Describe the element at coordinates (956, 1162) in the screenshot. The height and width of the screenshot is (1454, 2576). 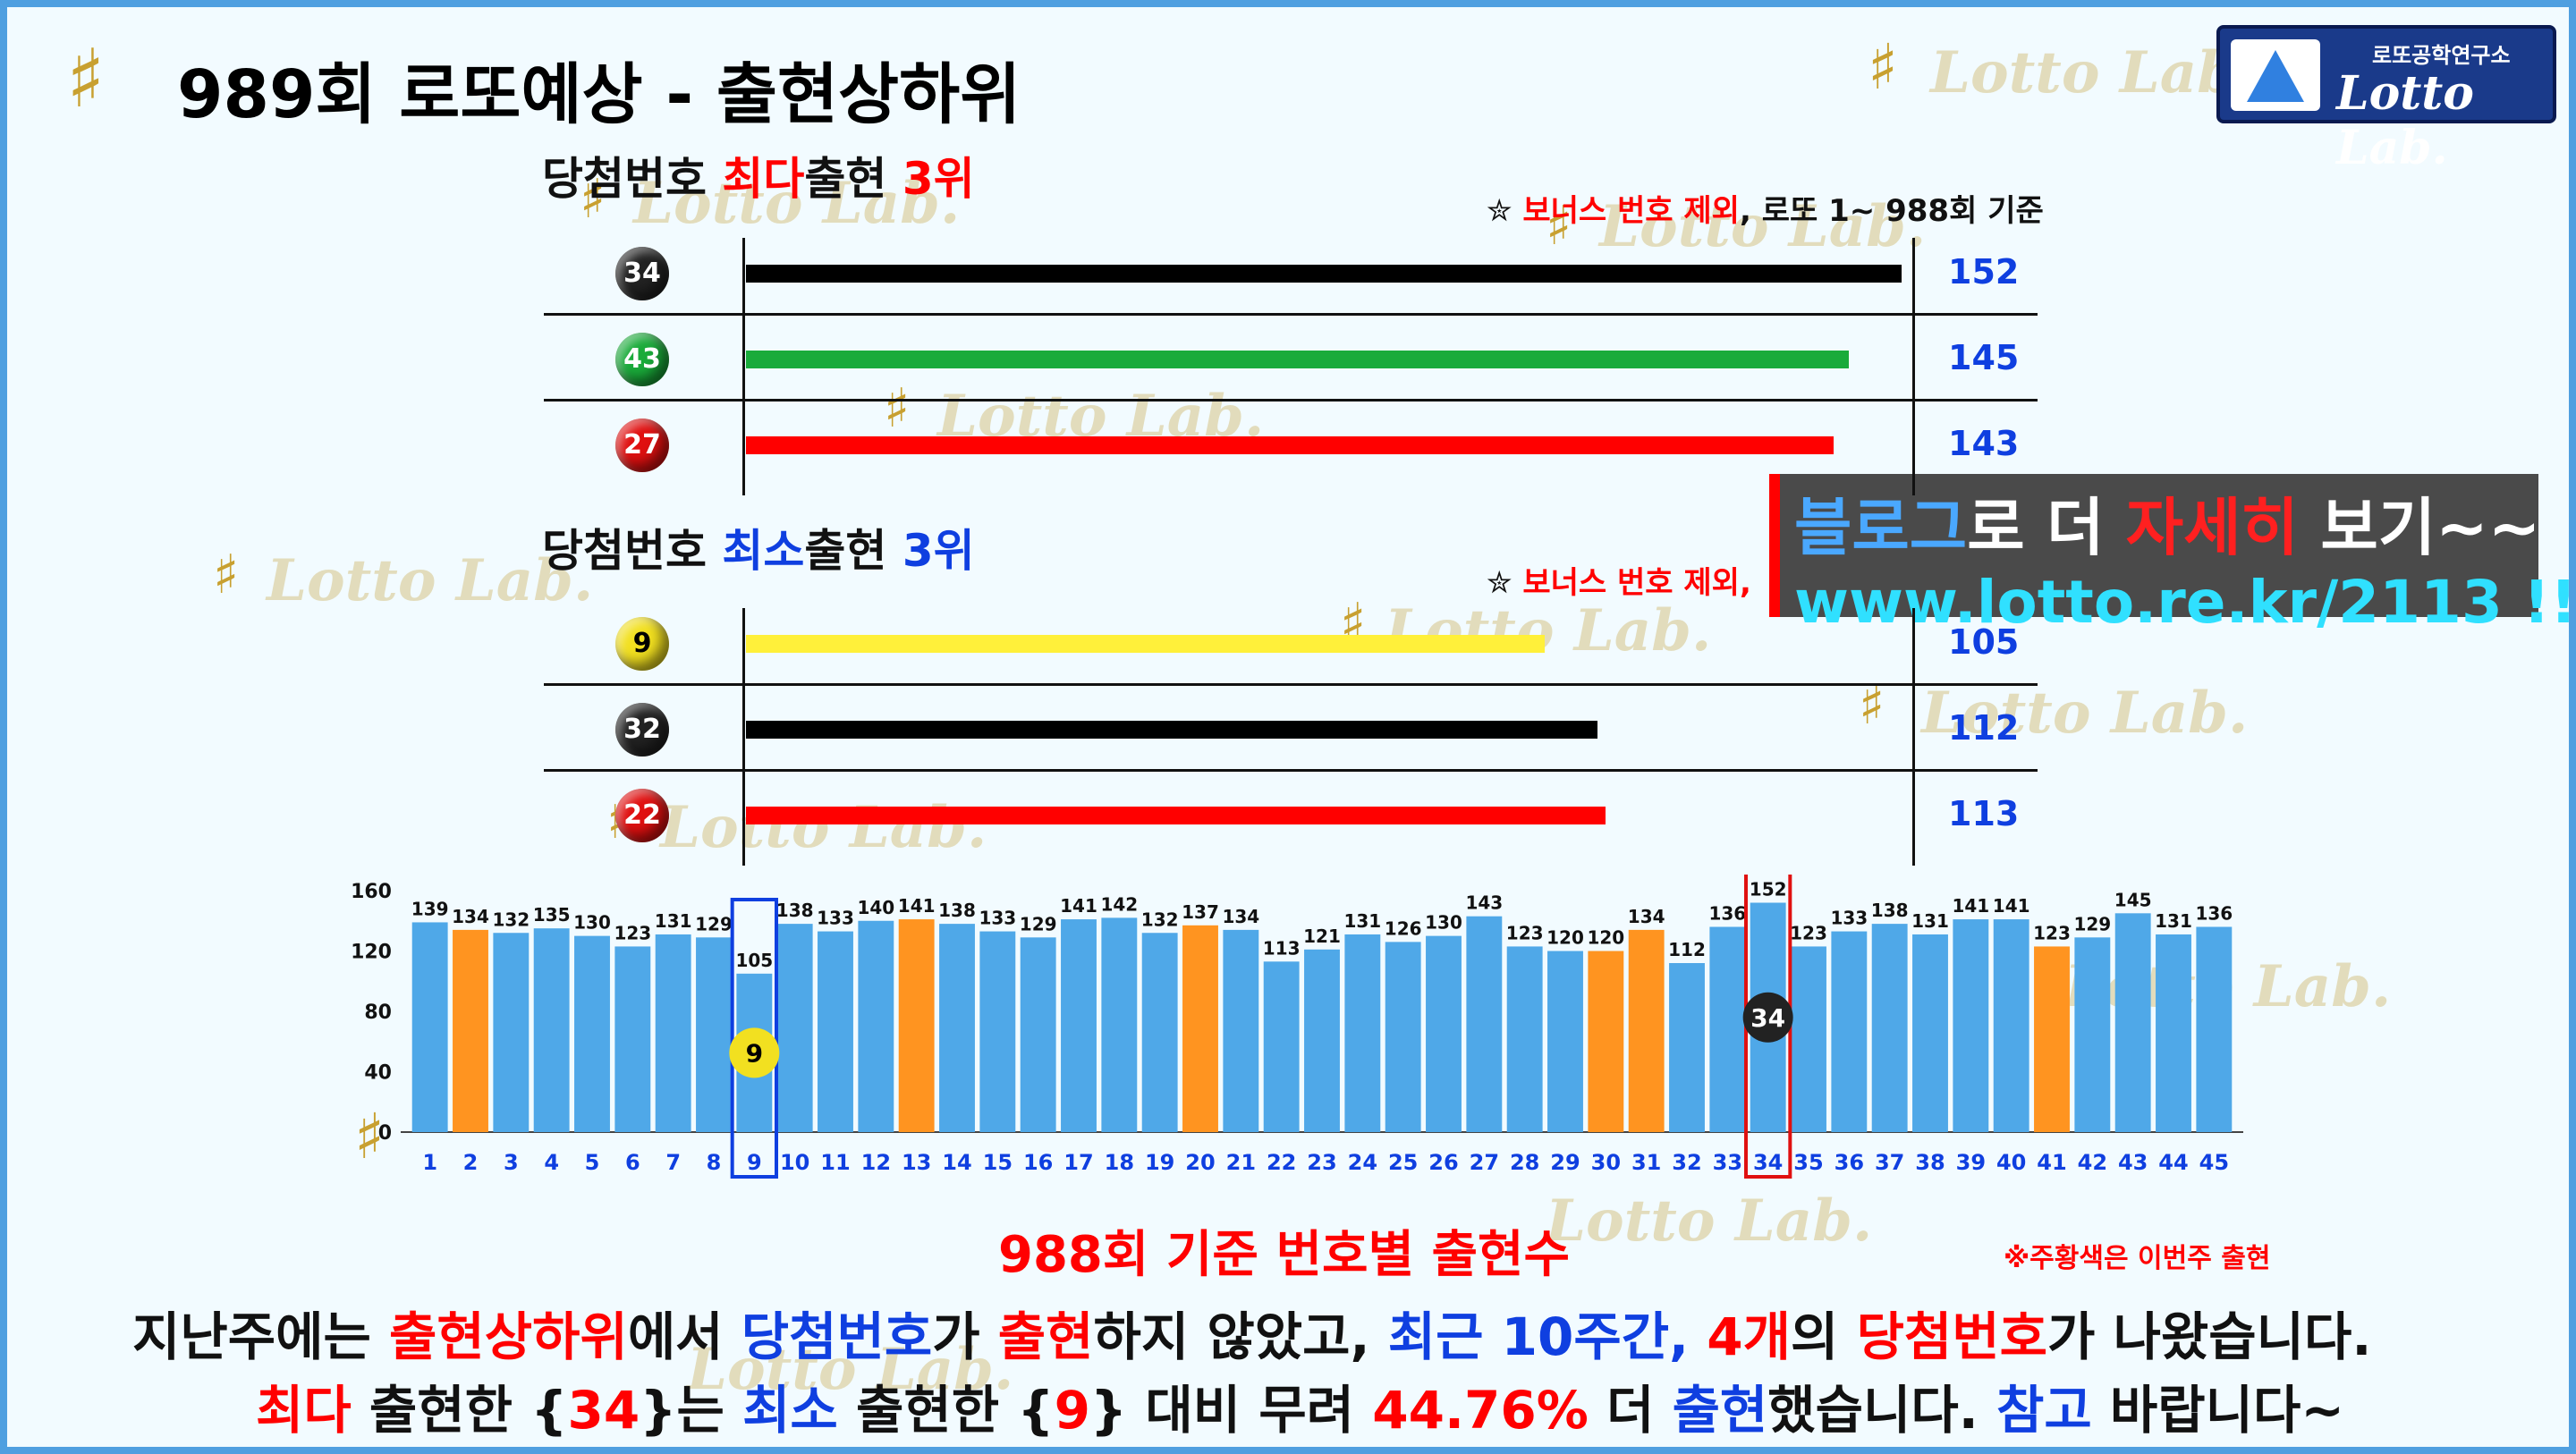
I see `x-tick-label: 14` at that location.